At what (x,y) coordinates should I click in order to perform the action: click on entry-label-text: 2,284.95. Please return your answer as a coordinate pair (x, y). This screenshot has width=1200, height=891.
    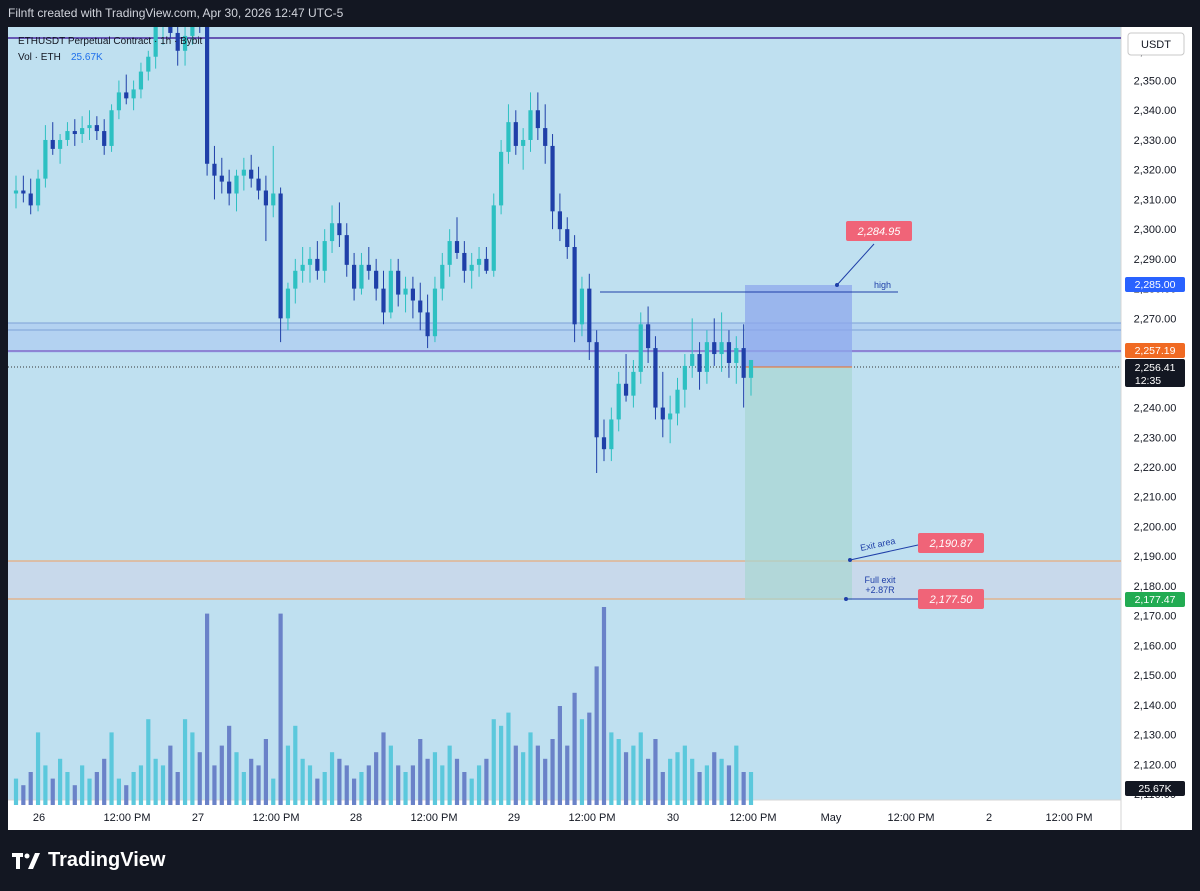
    Looking at the image, I should click on (879, 232).